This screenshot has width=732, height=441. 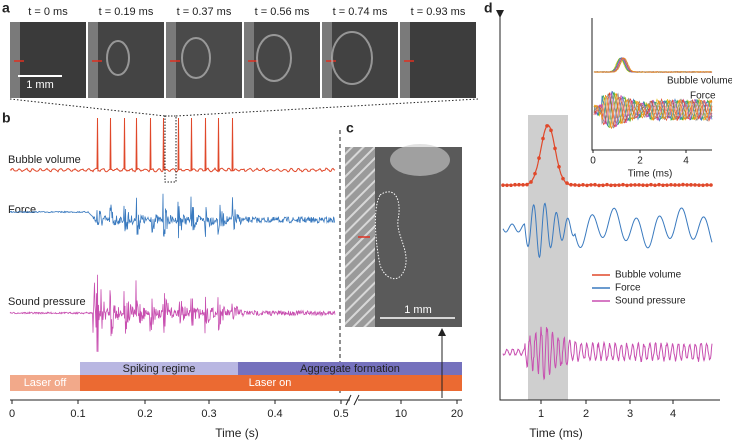 I want to click on trace-label: Bubble volume, so click(x=44, y=160).